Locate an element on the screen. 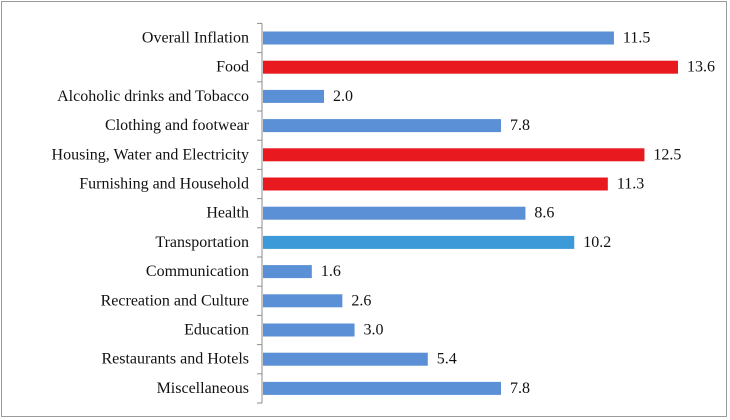  value-label: 3.0 is located at coordinates (374, 330).